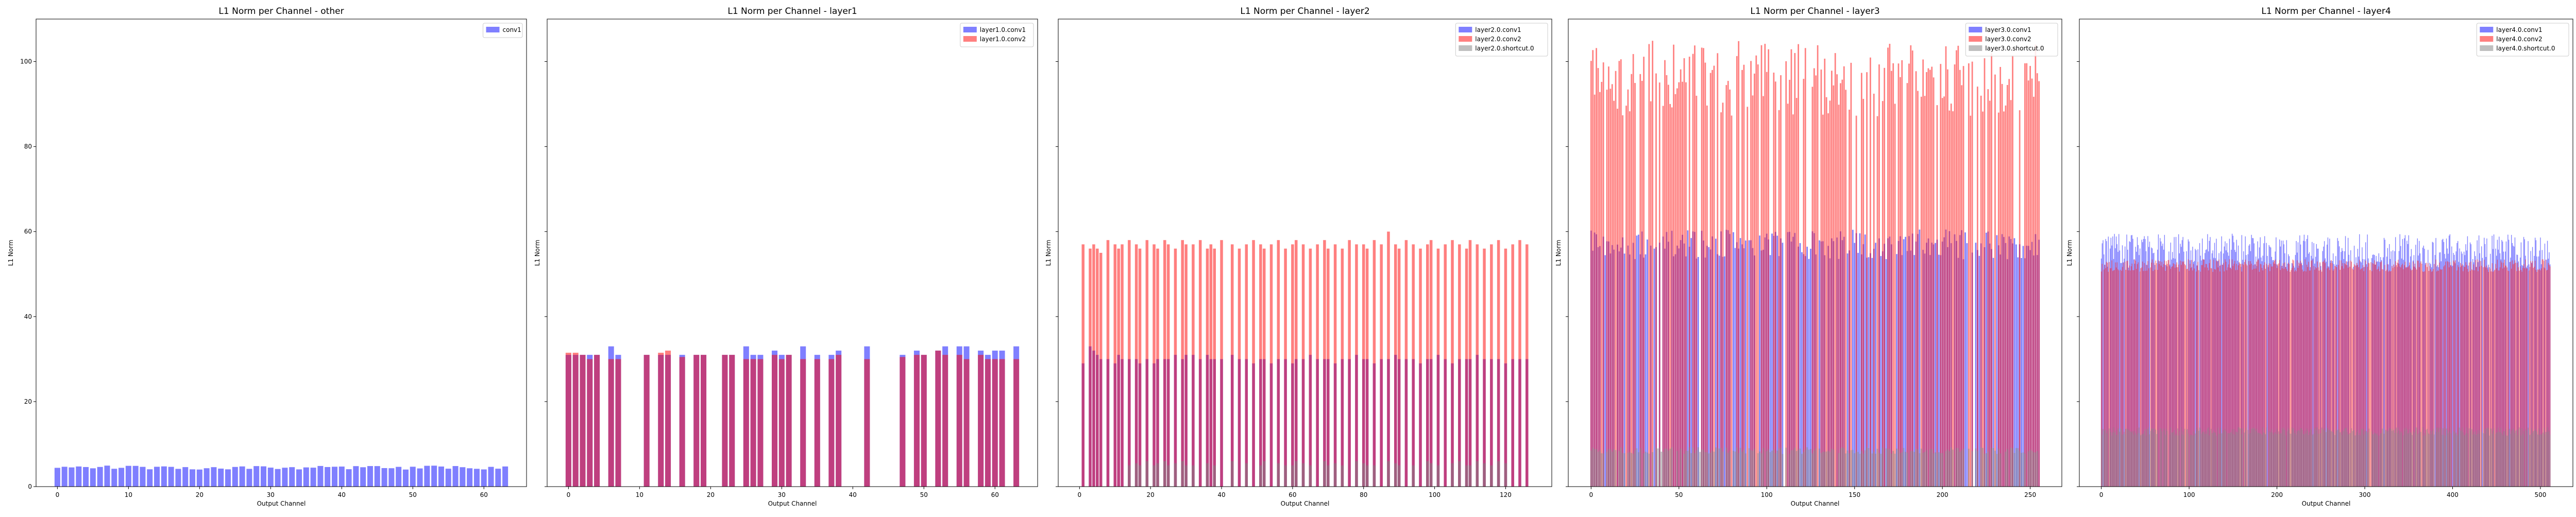  I want to click on x-tick-label: 20, so click(1151, 494).